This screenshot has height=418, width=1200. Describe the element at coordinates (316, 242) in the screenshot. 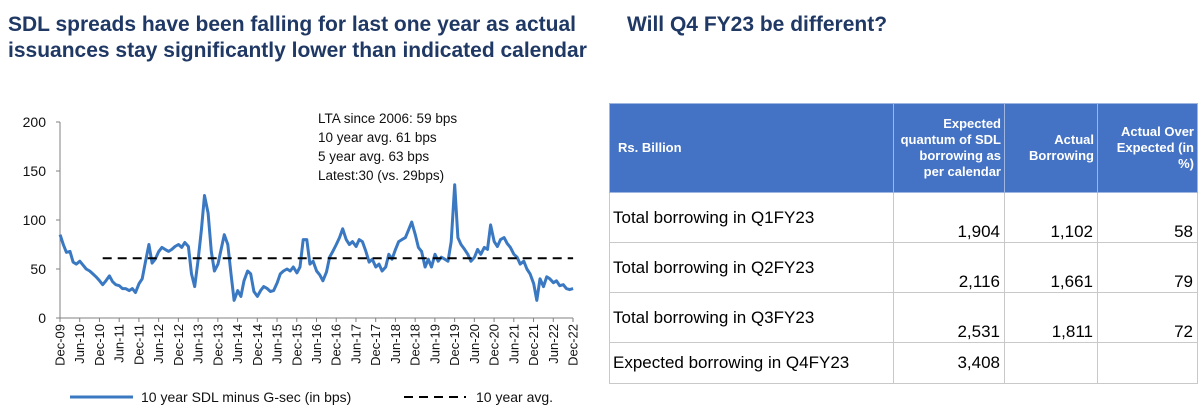

I see `series-line-sdl-spread` at that location.